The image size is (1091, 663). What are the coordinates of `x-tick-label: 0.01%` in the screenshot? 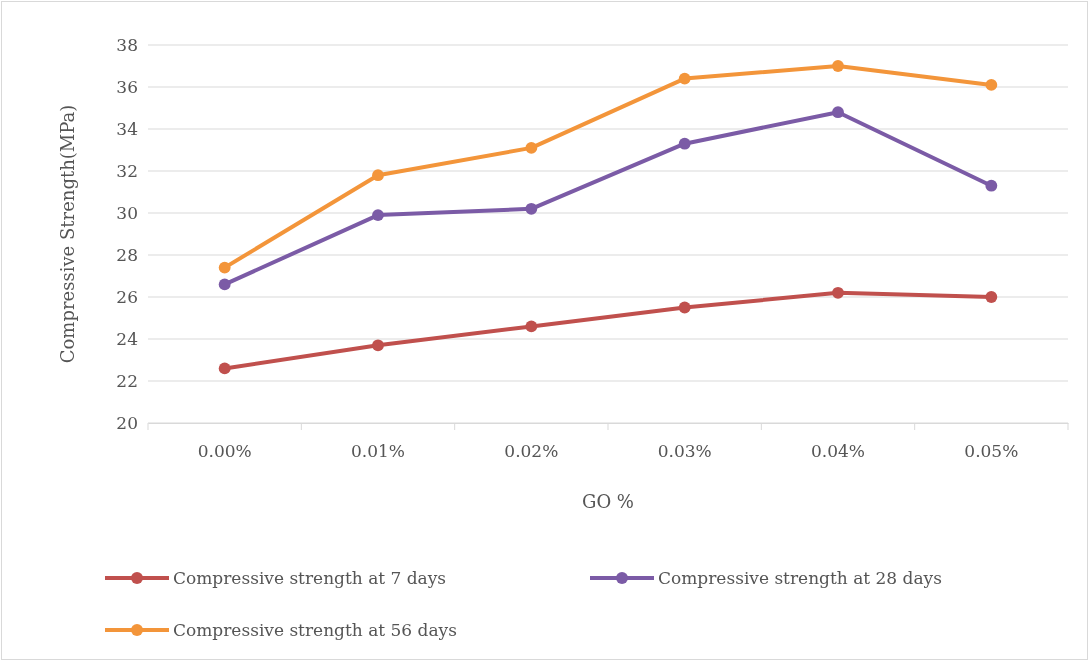 It's located at (378, 451).